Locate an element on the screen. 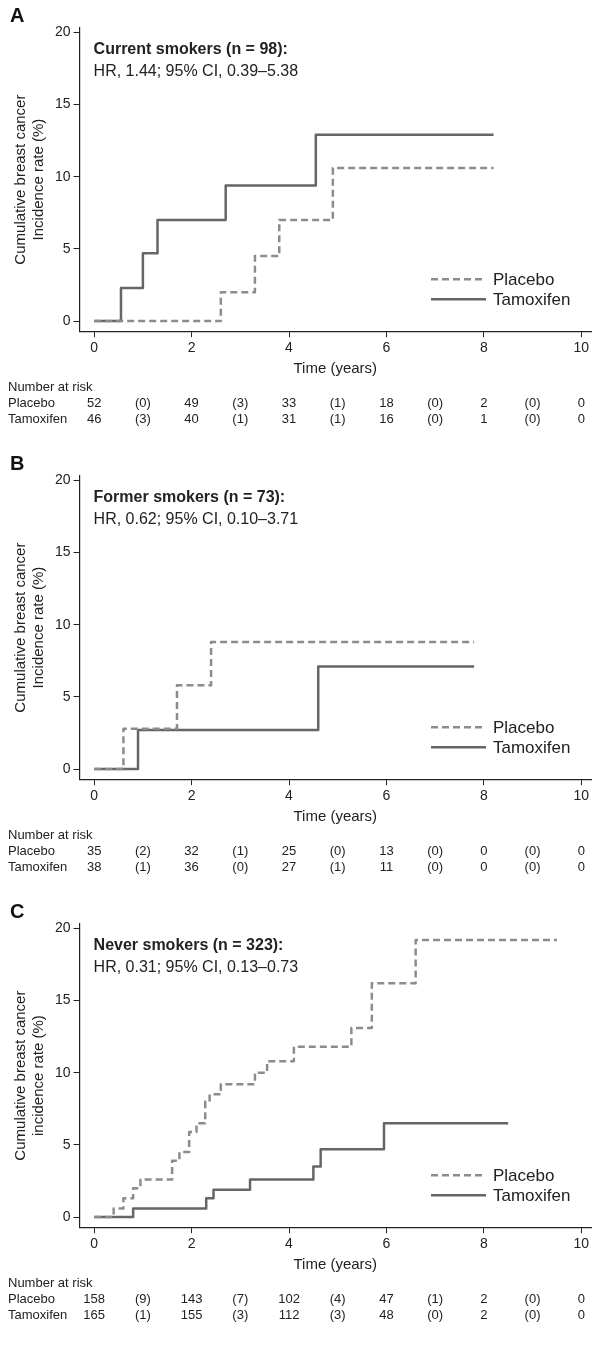 The image size is (605, 1345). text: C is located at coordinates (17, 911).